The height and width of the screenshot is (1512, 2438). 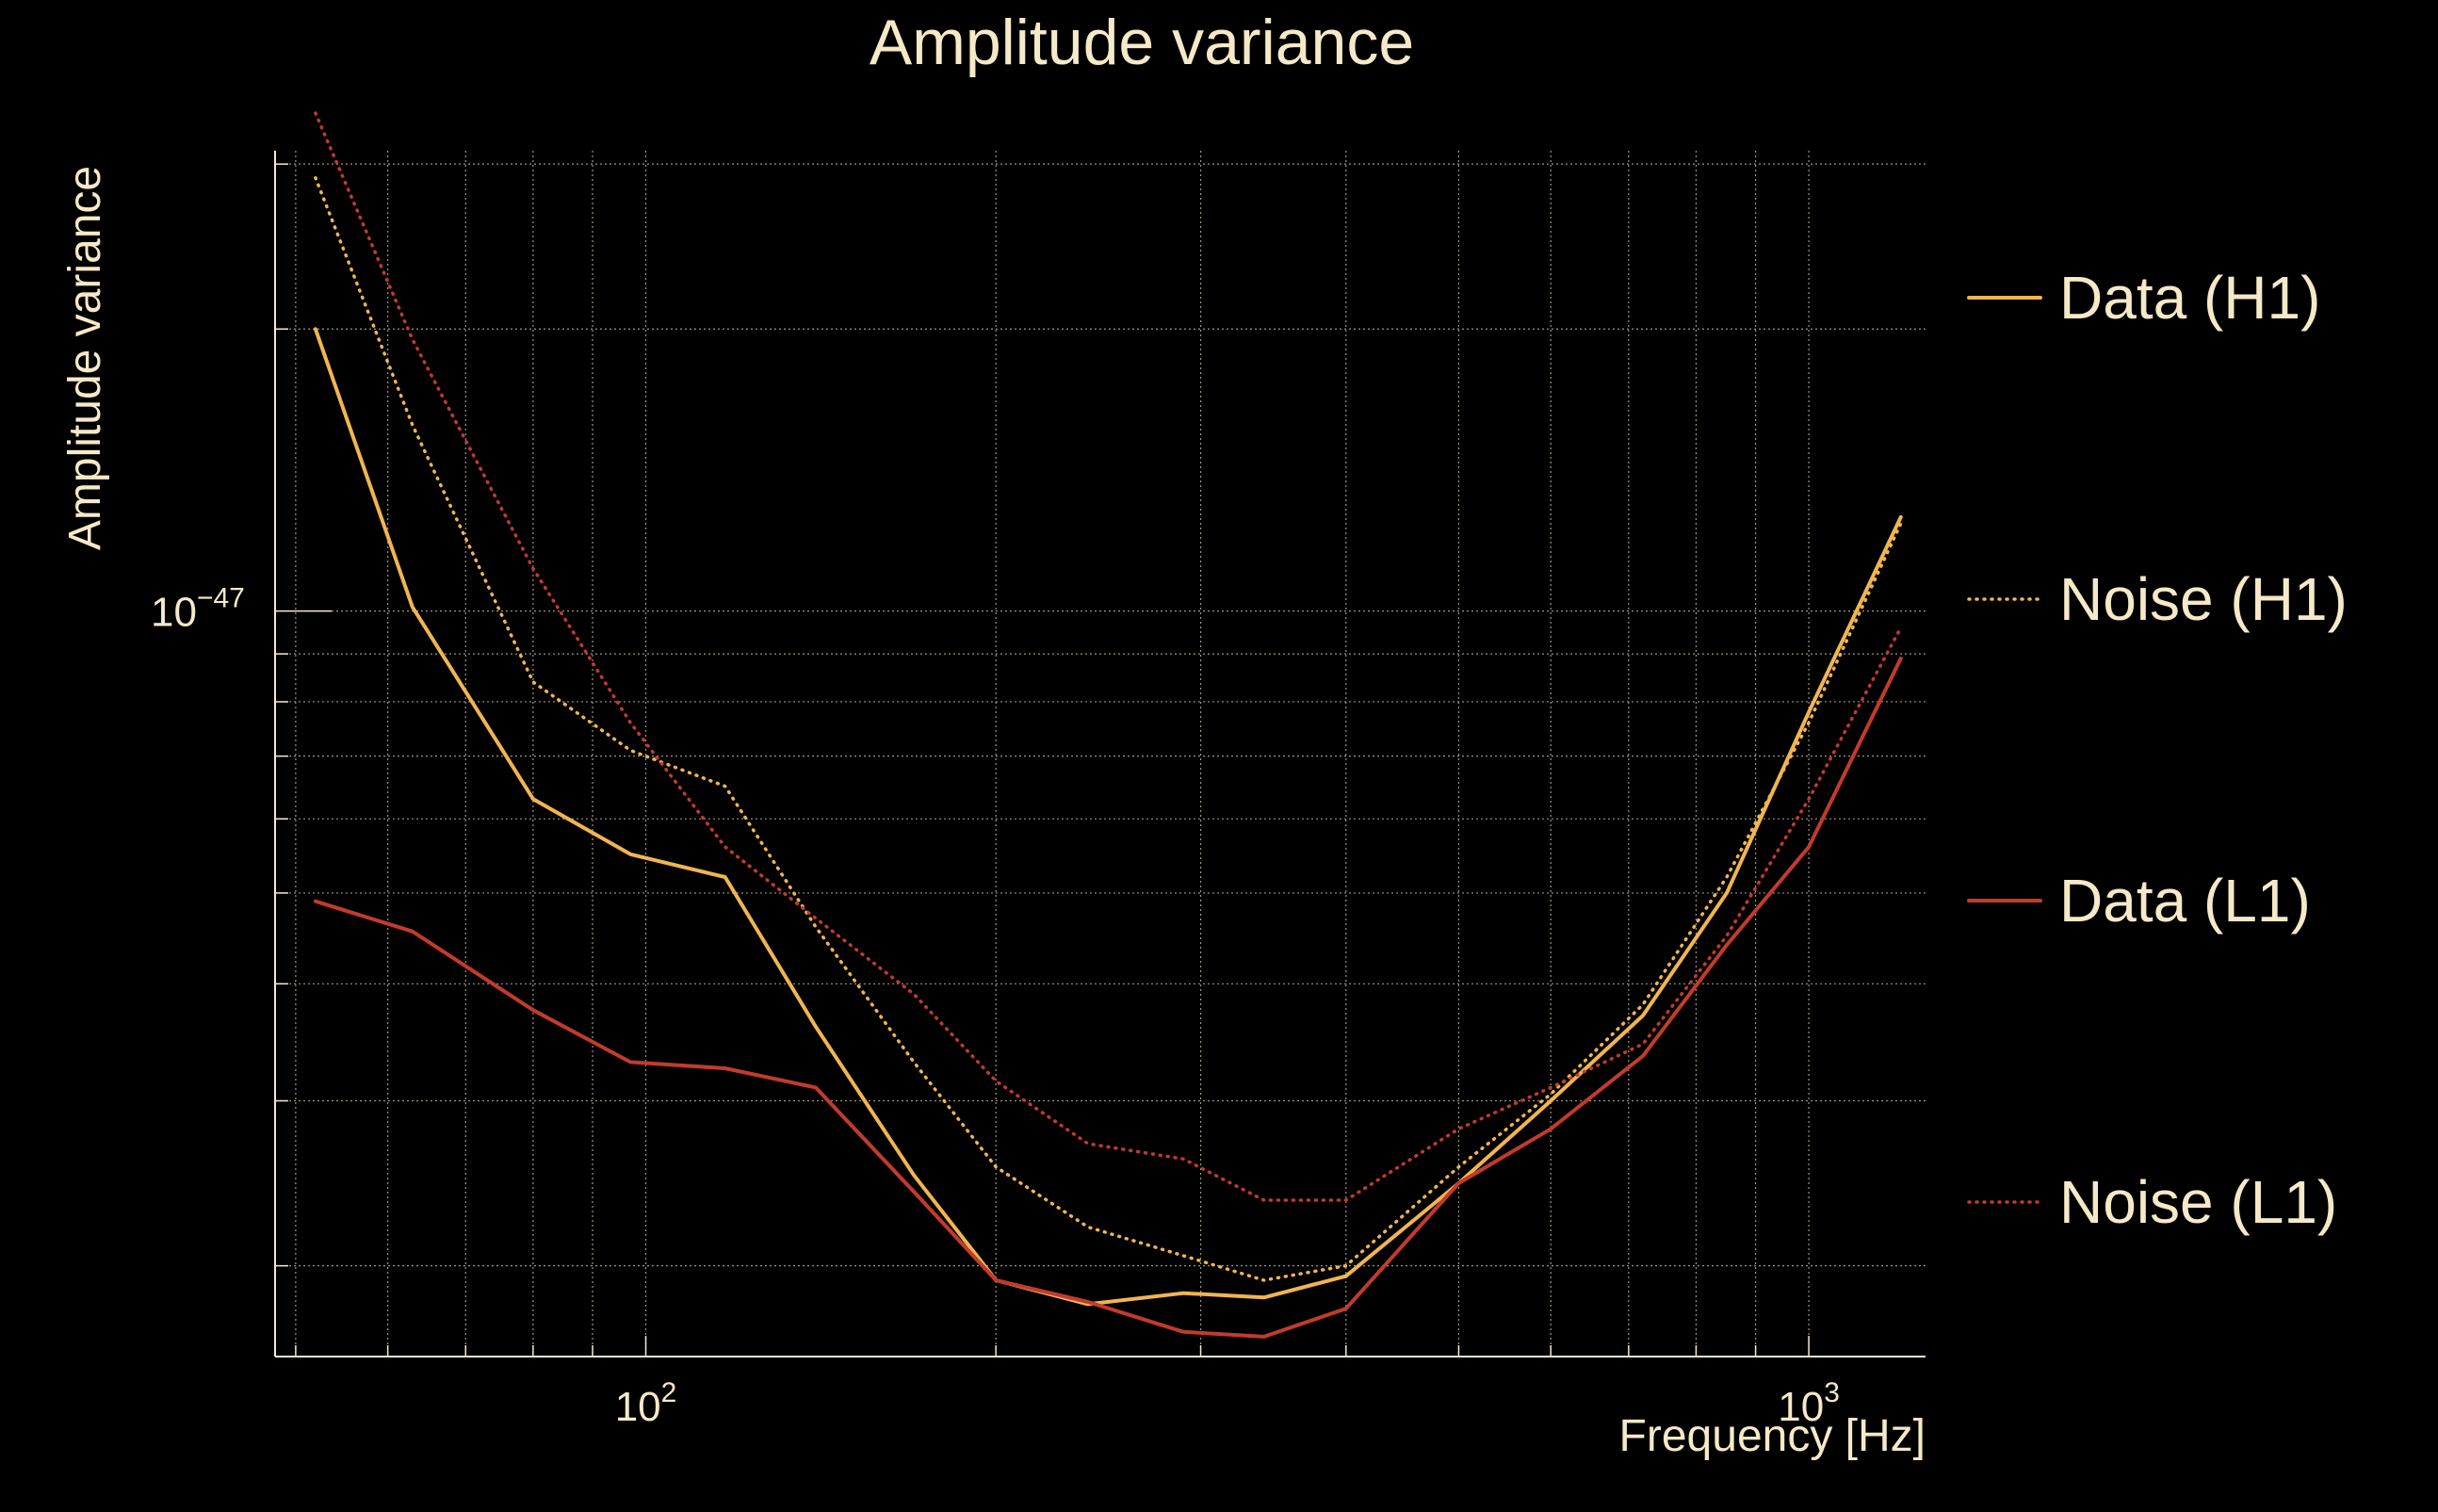 What do you see at coordinates (1772, 1436) in the screenshot?
I see `x-axis-label: Frequency [Hz]` at bounding box center [1772, 1436].